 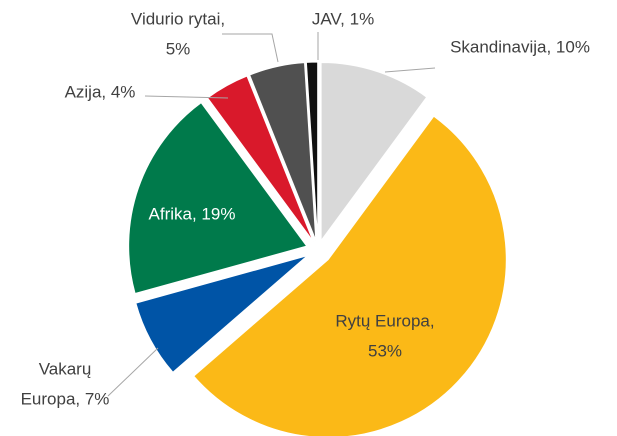 What do you see at coordinates (178, 48) in the screenshot?
I see `data-label: 5%` at bounding box center [178, 48].